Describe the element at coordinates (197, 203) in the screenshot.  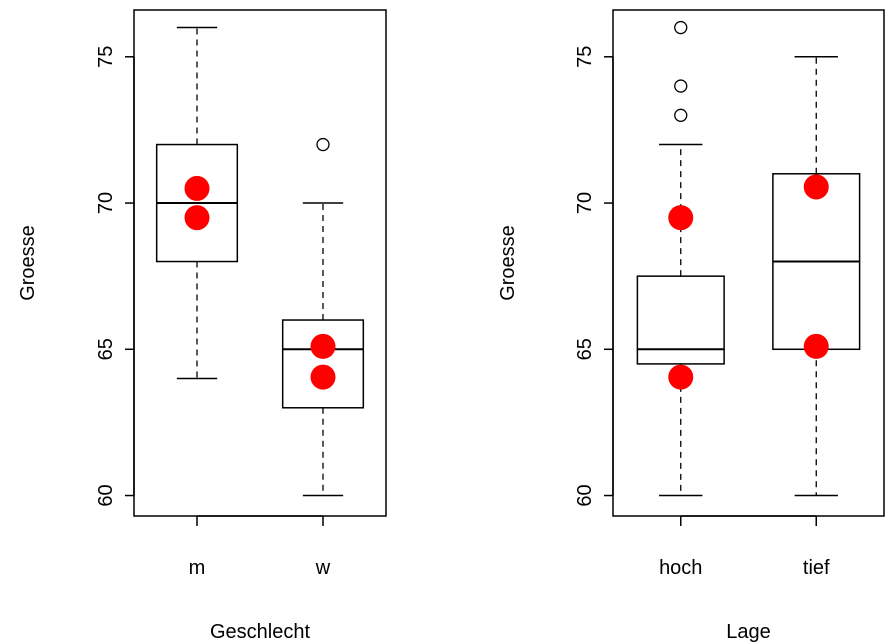
I see `box-m` at that location.